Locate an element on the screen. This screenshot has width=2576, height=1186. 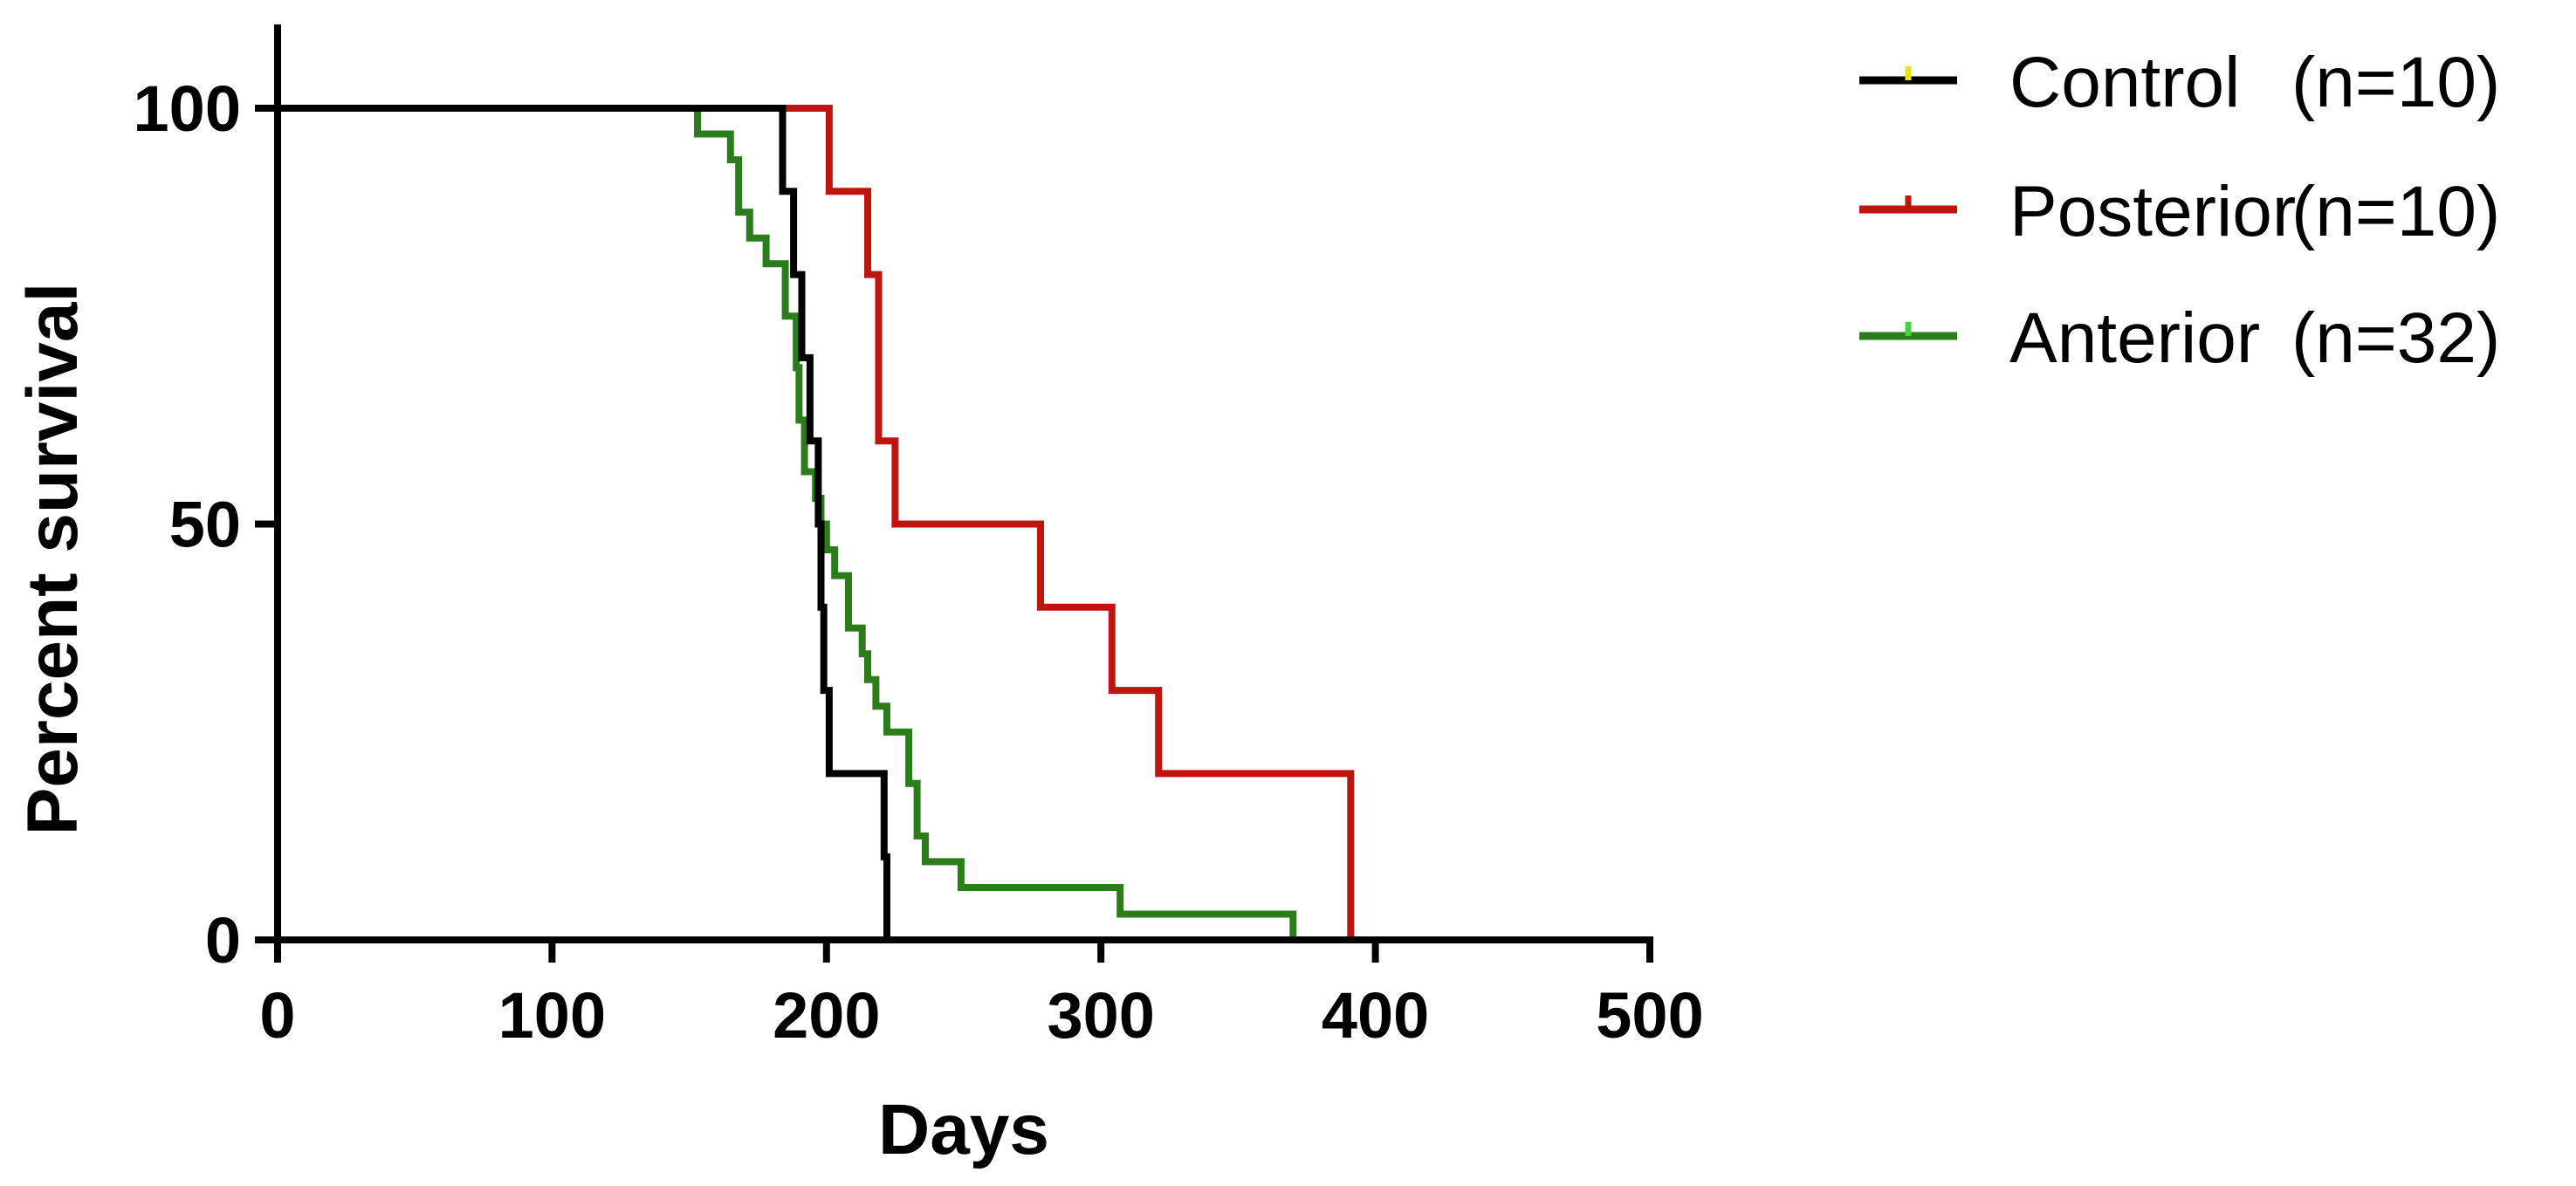
legend-item-anterior: Anterior (n=32) is located at coordinates (2180, 338).